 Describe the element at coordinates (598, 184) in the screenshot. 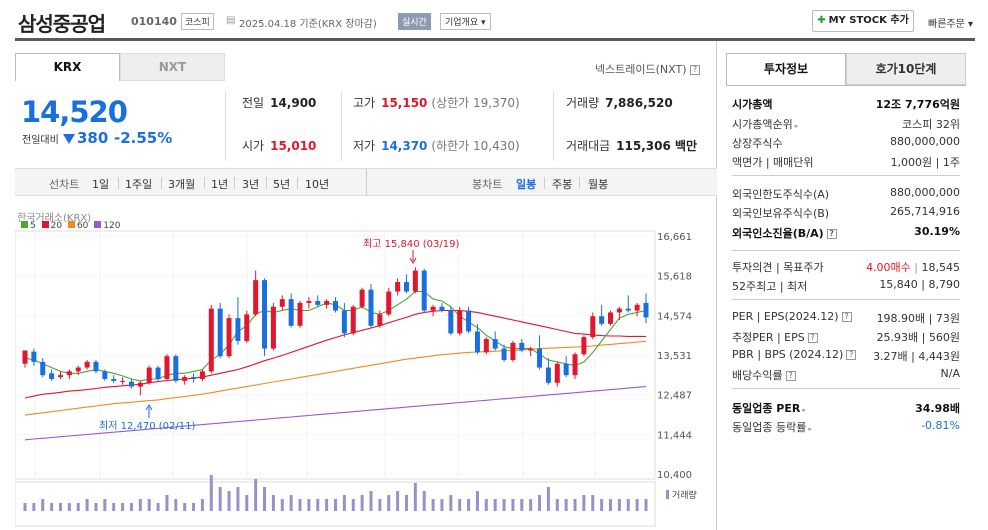

I see `candle-monthly: 월봉` at that location.